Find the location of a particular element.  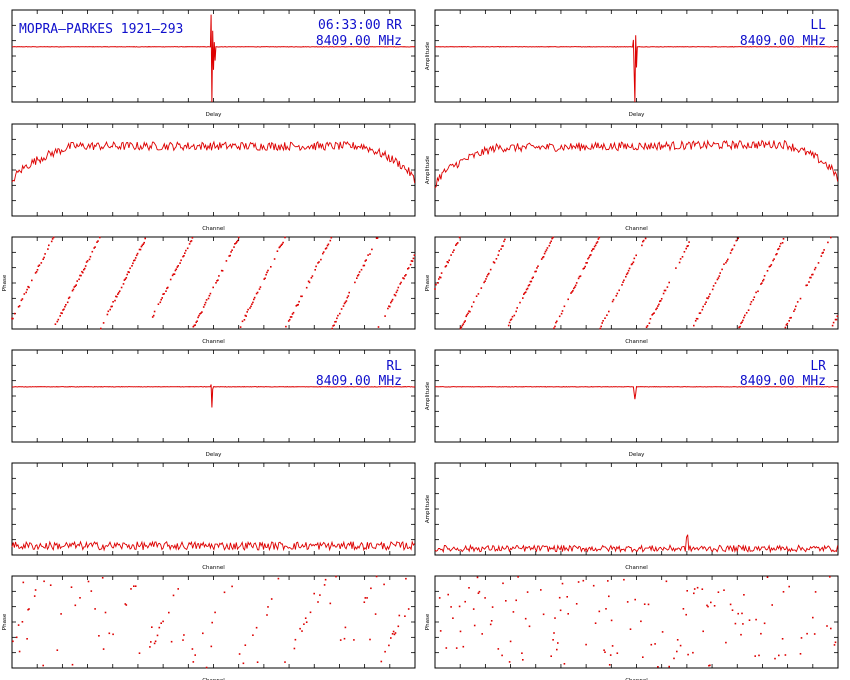

axis-ticks is located at coordinates (213, 622).